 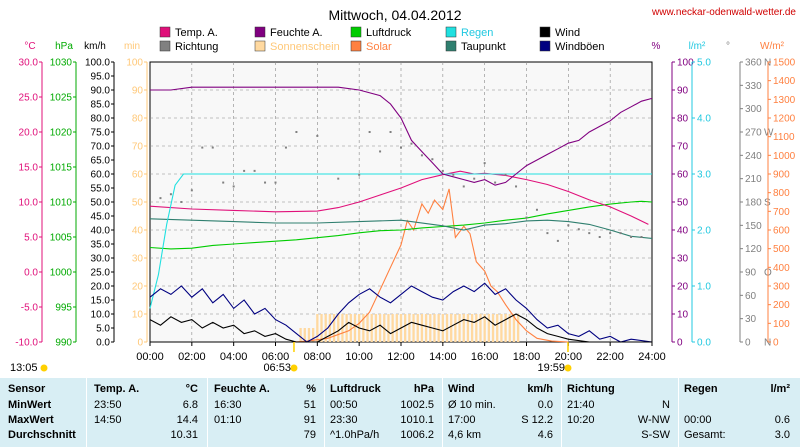 What do you see at coordinates (683, 91) in the screenshot?
I see `axis-tick-label: 90` at bounding box center [683, 91].